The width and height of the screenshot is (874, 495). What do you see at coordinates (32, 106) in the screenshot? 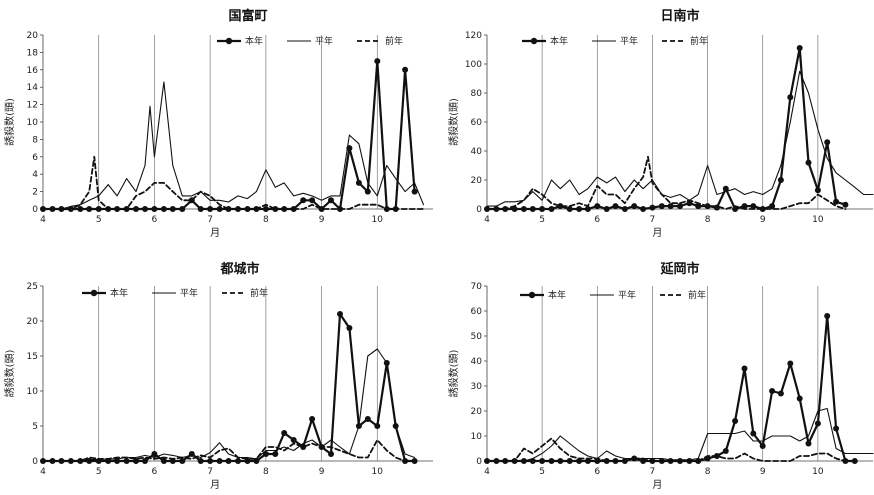
I see `y-tick-label: 12` at bounding box center [32, 106].